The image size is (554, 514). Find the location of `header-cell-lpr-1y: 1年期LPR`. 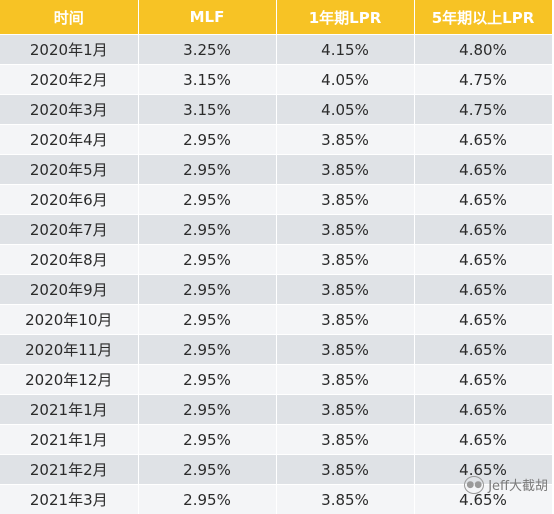

header-cell-lpr-1y: 1年期LPR is located at coordinates (345, 17).